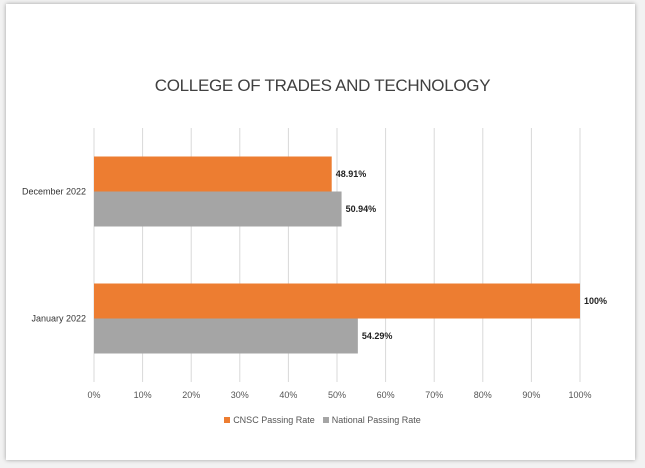  Describe the element at coordinates (325, 420) in the screenshot. I see `legend-swatch-national` at that location.